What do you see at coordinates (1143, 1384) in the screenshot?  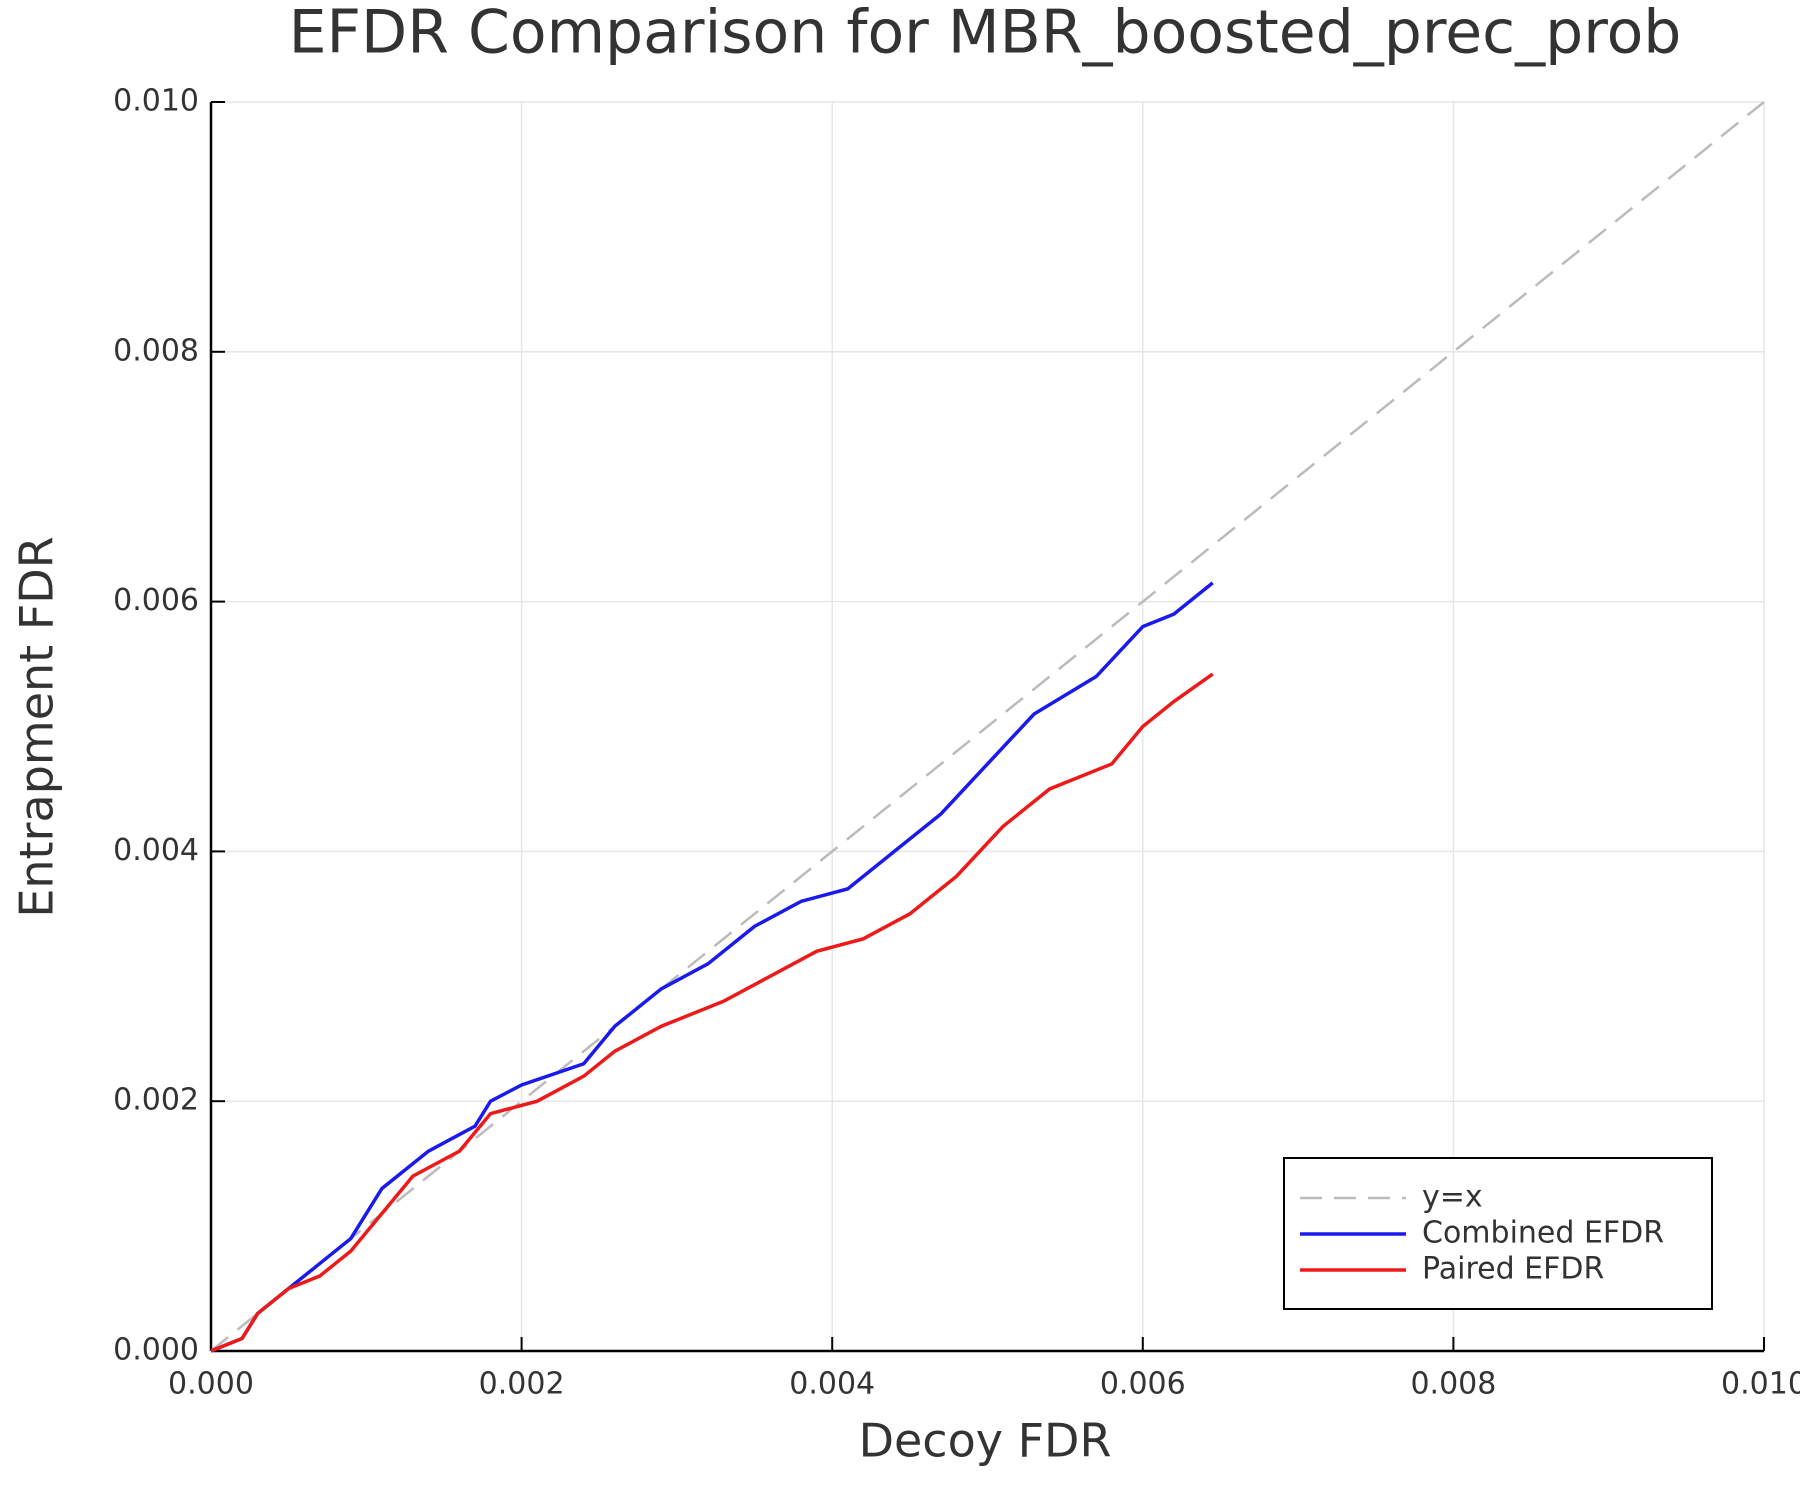 I see `x-tick-label: 0.006` at bounding box center [1143, 1384].